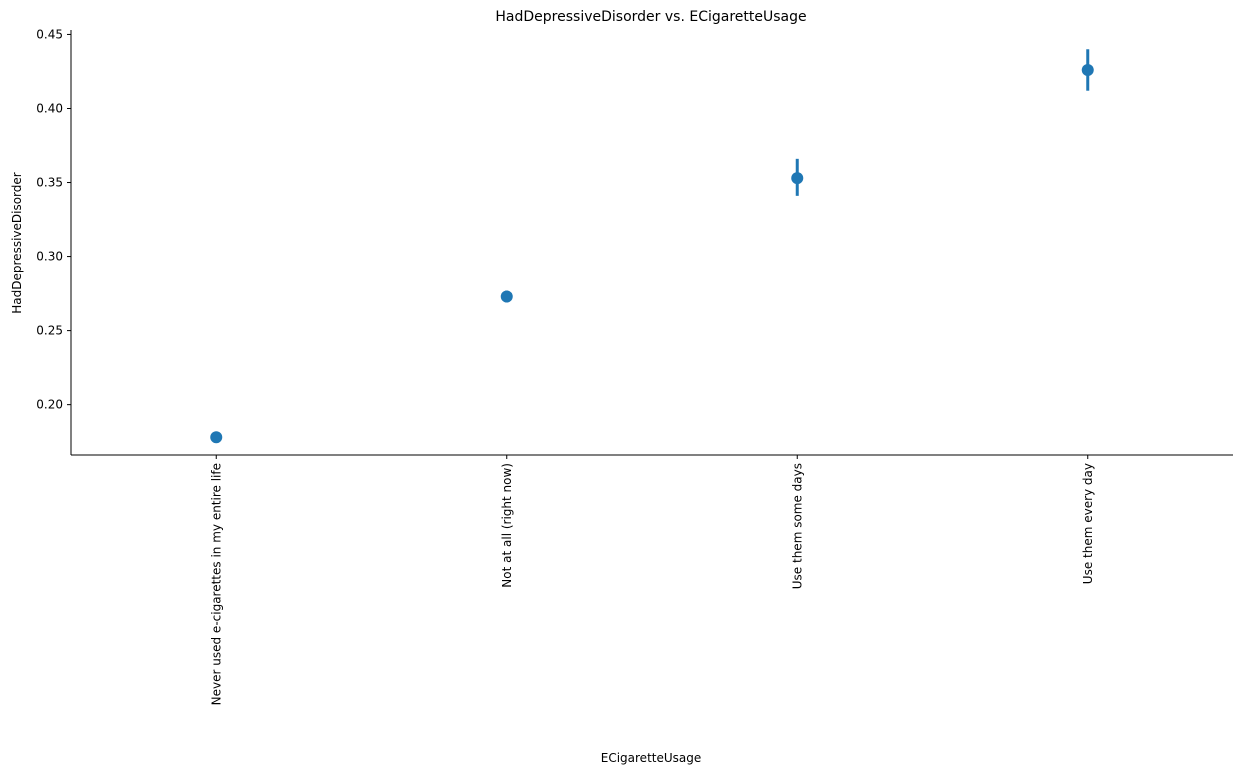 The height and width of the screenshot is (778, 1258). I want to click on y-tick-label: 0.45, so click(49, 34).